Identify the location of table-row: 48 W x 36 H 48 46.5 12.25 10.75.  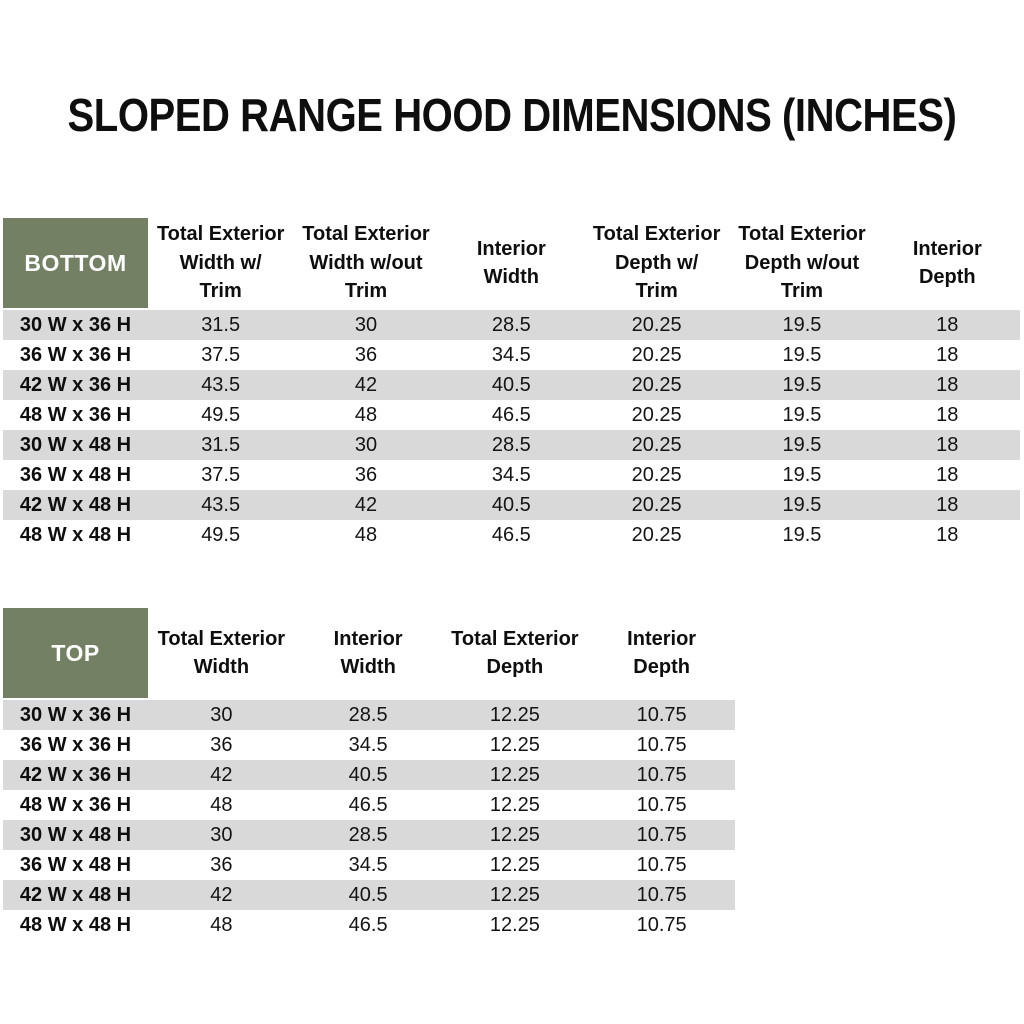
(369, 805).